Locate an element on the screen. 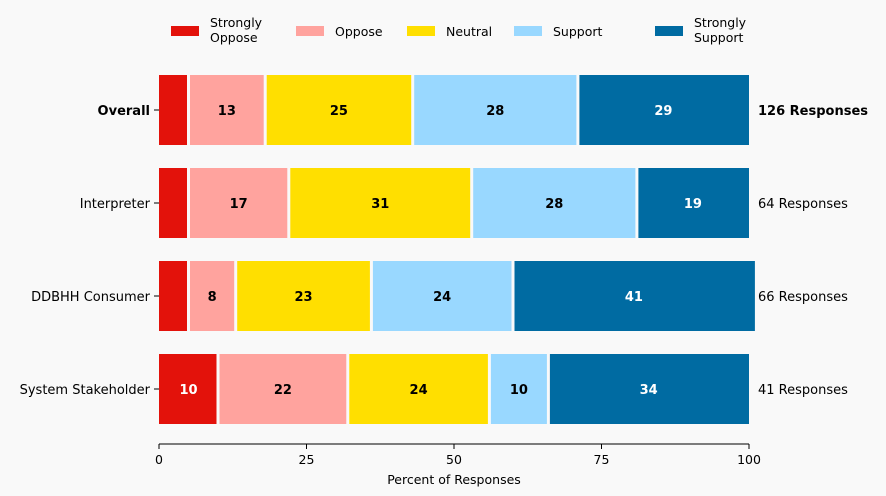 The image size is (886, 496). response-count: 66 Responses is located at coordinates (803, 297).